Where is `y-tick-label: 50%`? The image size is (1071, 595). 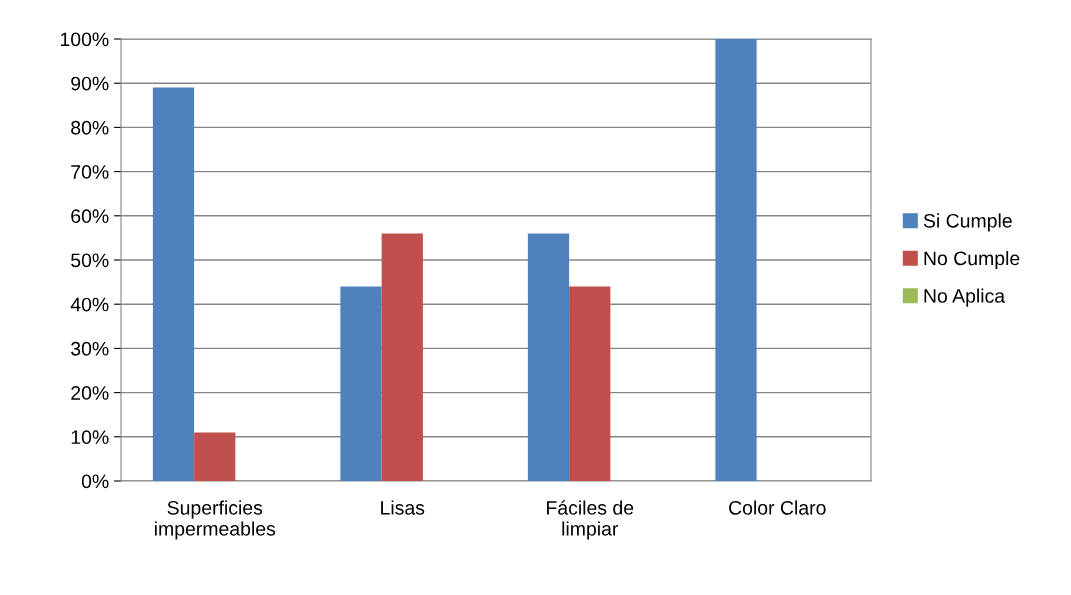 y-tick-label: 50% is located at coordinates (90, 260).